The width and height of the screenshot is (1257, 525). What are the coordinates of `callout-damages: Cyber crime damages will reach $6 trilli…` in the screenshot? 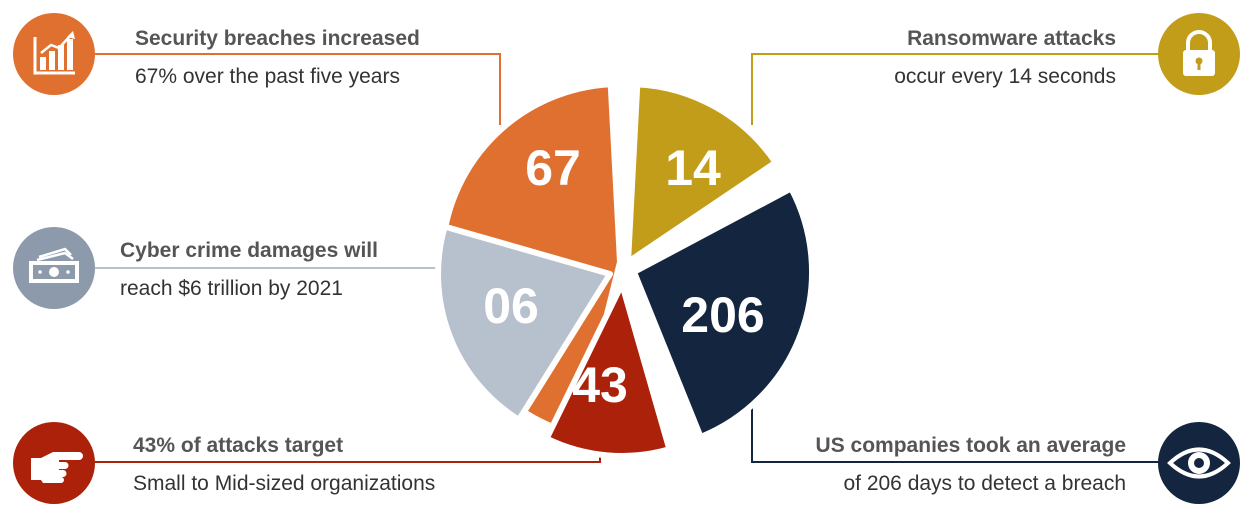 It's located at (249, 270).